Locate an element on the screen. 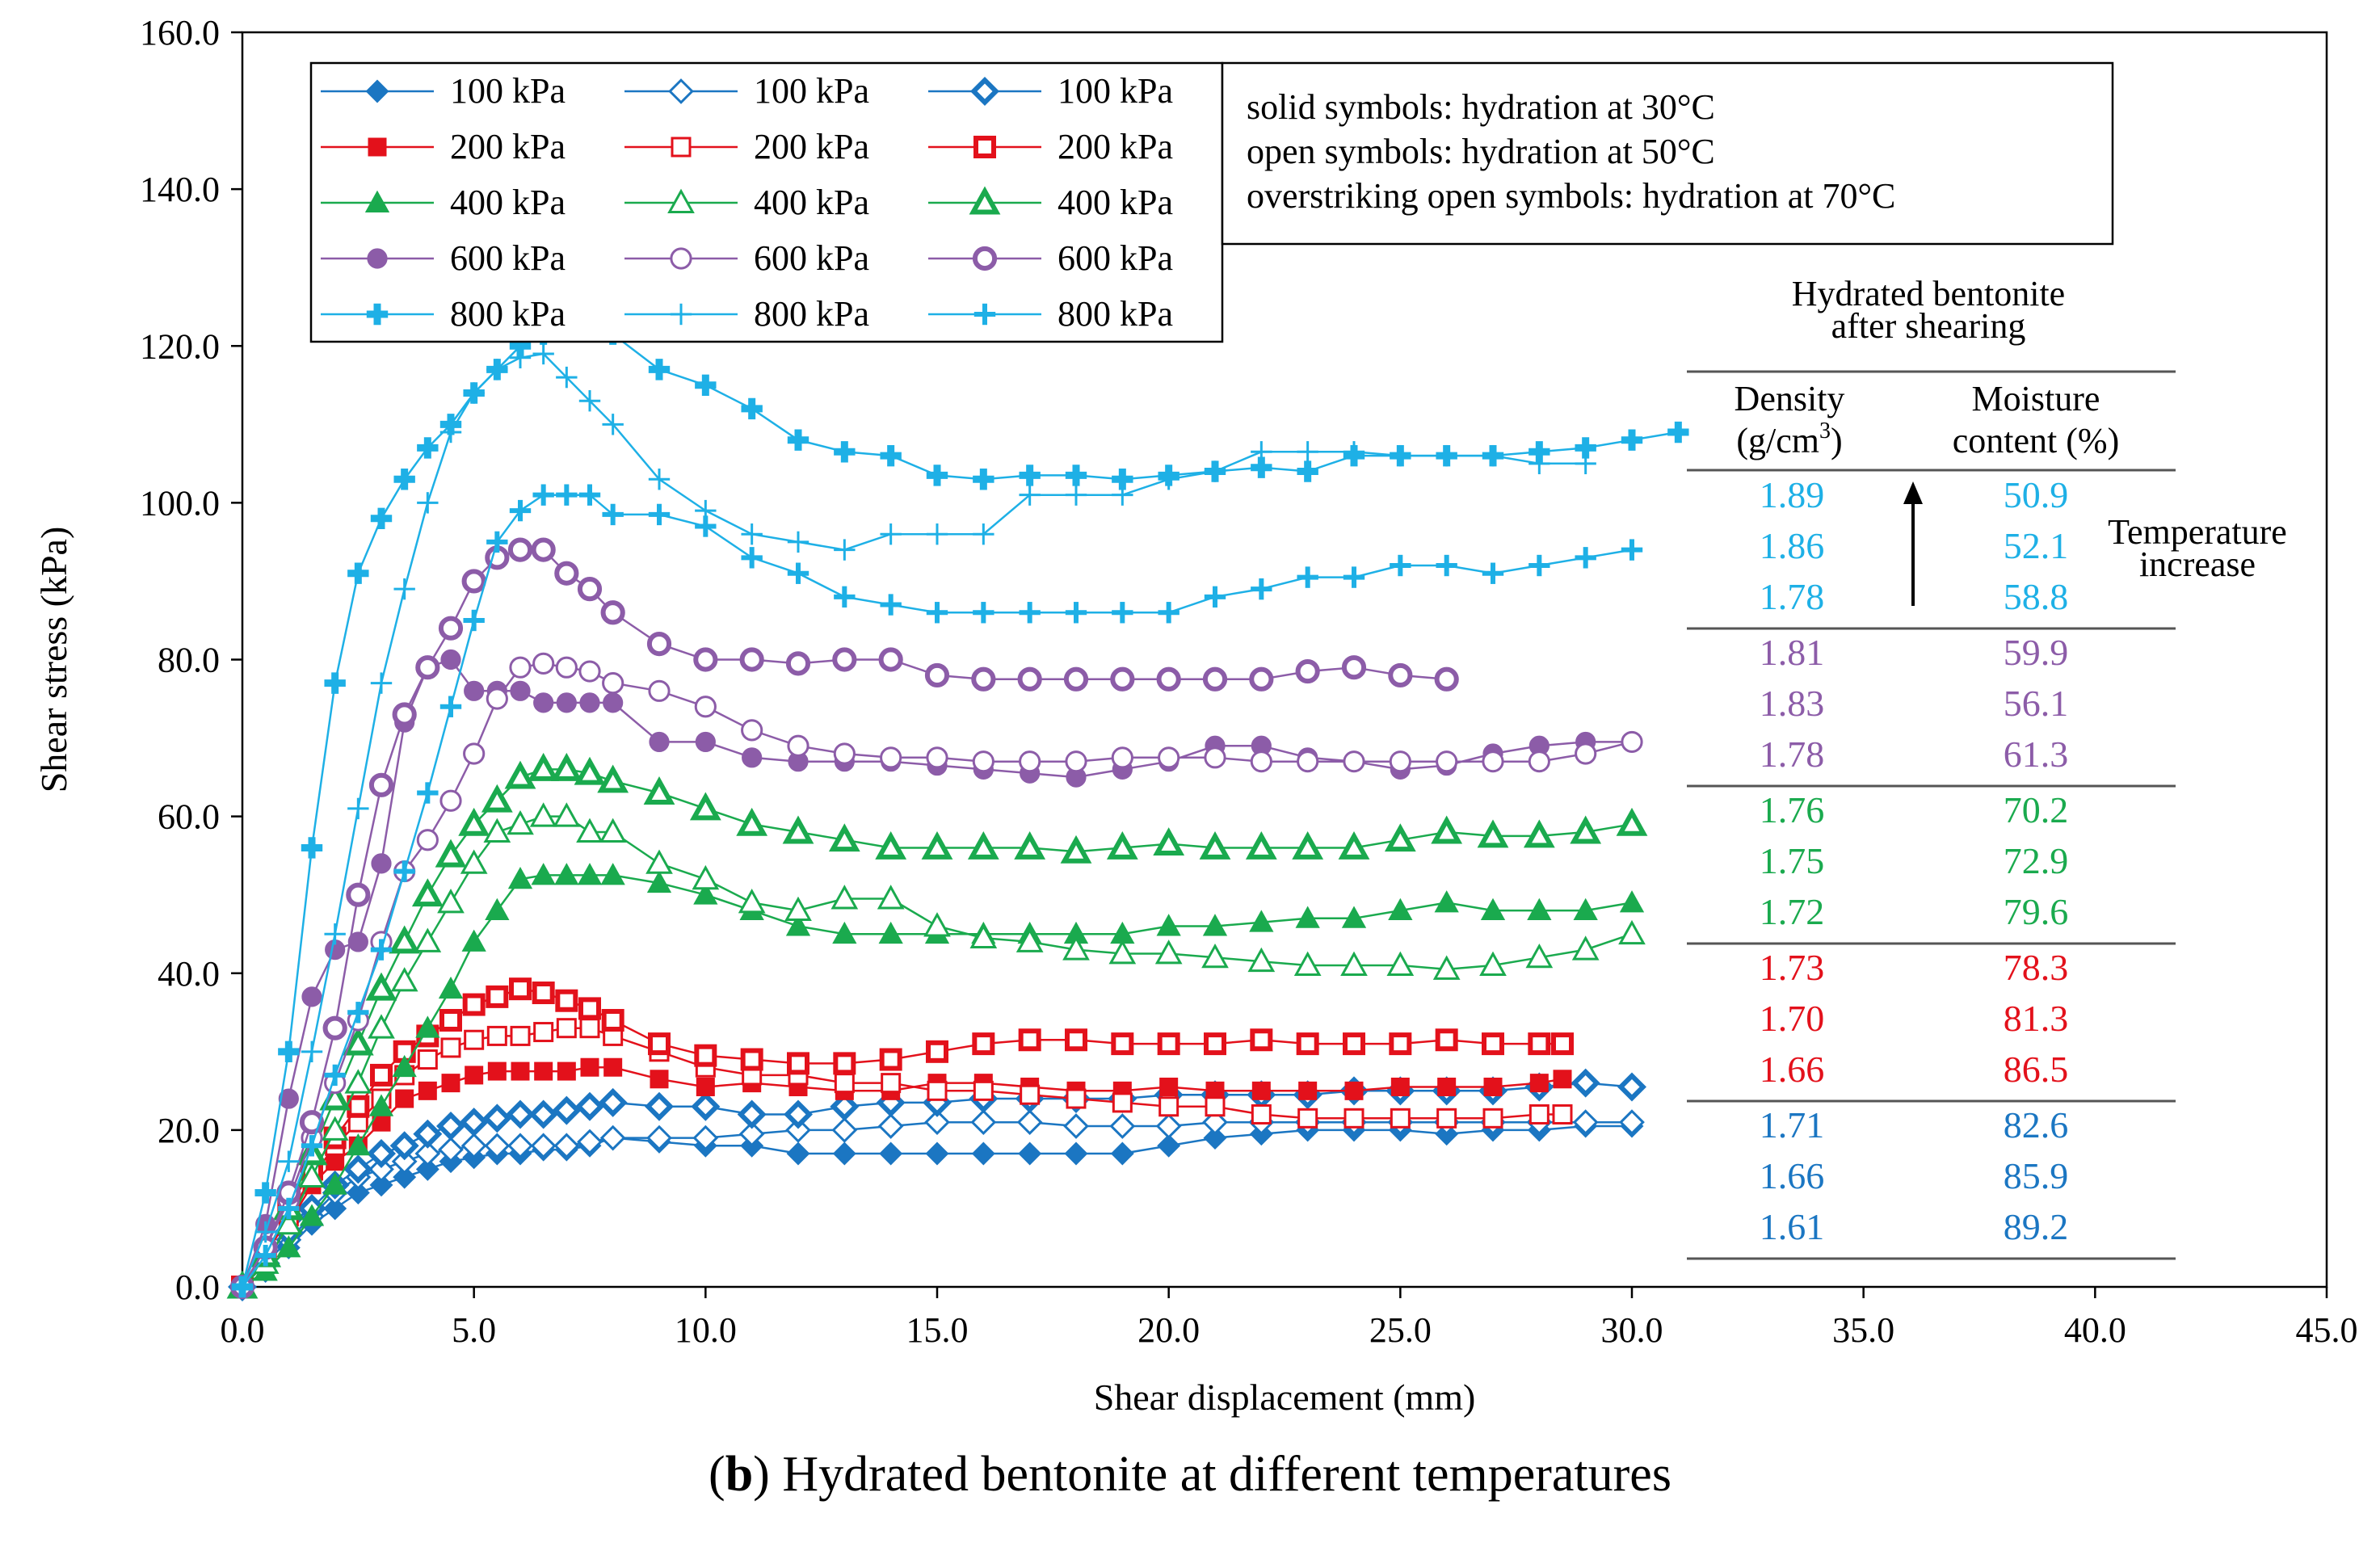 This screenshot has height=1547, width=2380. x-tick-label: 20.0 is located at coordinates (1168, 1330).